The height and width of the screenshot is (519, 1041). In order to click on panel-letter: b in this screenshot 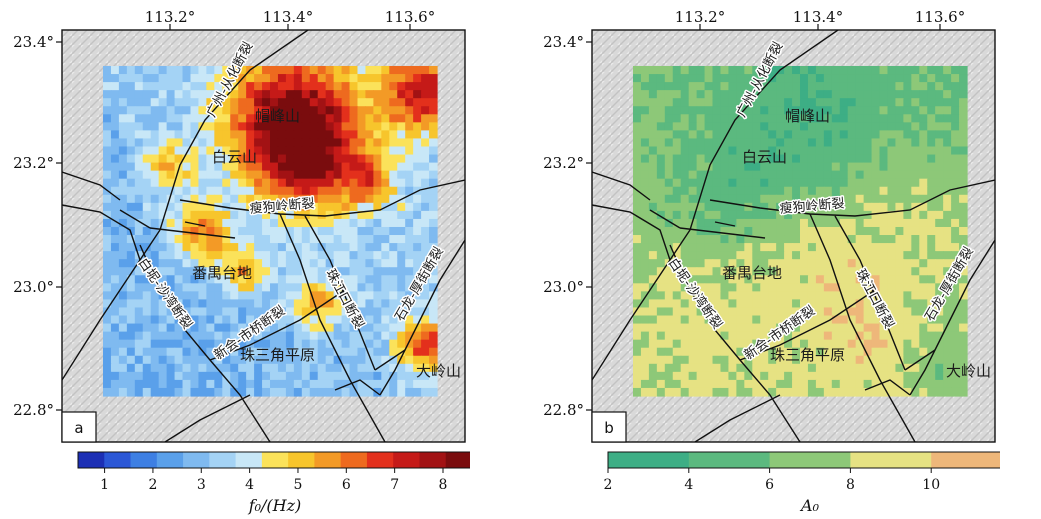, I will do `click(609, 428)`.